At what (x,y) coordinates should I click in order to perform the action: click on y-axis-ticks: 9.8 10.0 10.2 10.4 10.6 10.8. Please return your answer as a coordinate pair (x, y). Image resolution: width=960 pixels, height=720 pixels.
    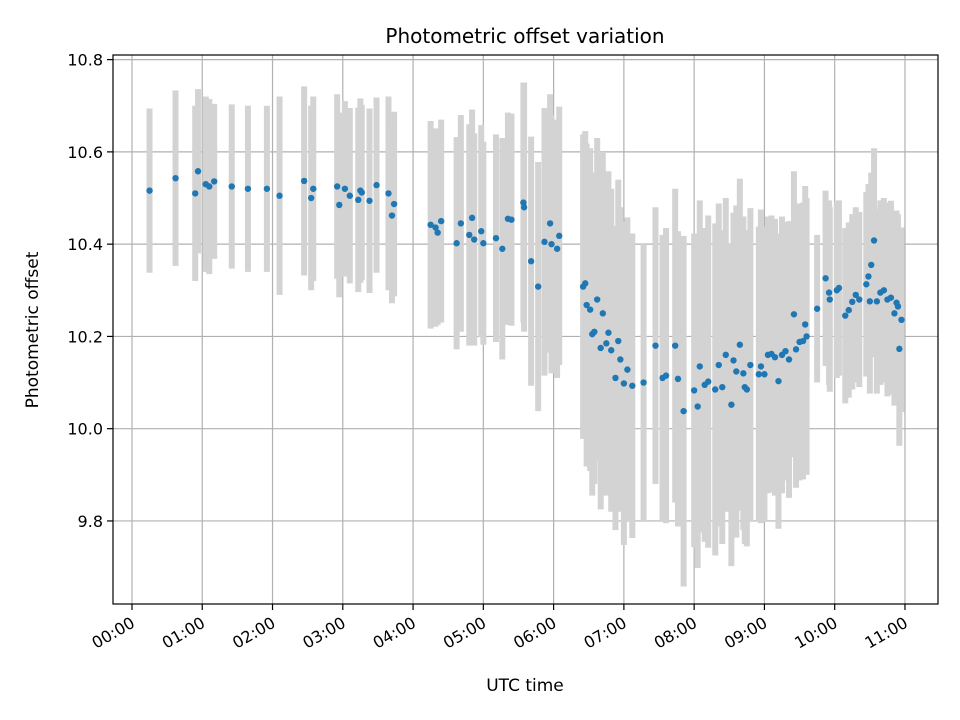
    Looking at the image, I should click on (90, 291).